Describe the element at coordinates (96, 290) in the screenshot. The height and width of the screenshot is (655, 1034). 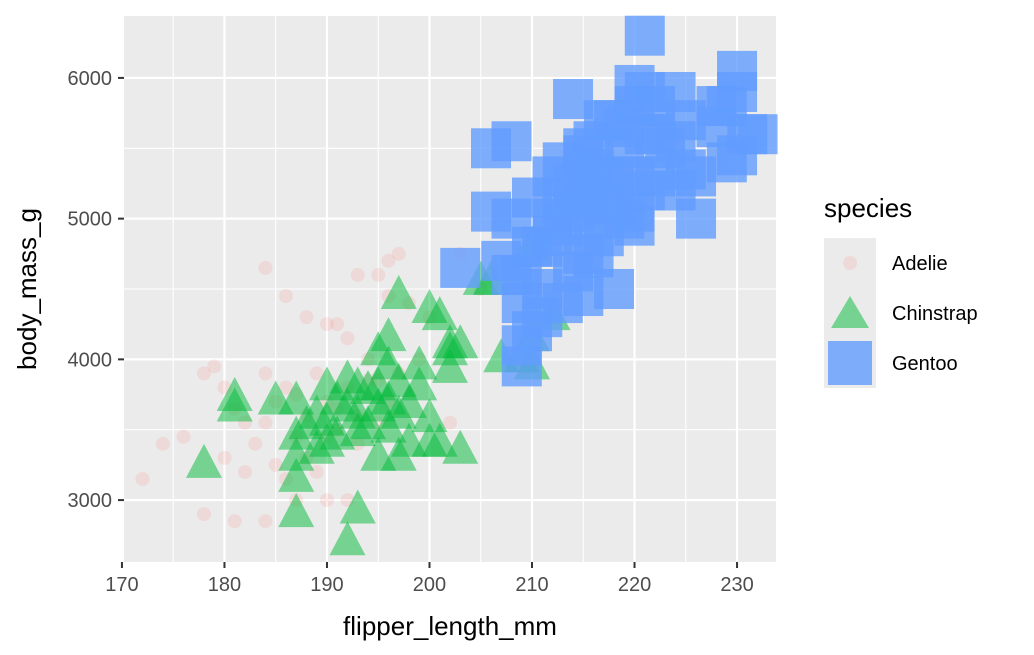
I see `y-axis: 3000 4000 5000 6000` at that location.